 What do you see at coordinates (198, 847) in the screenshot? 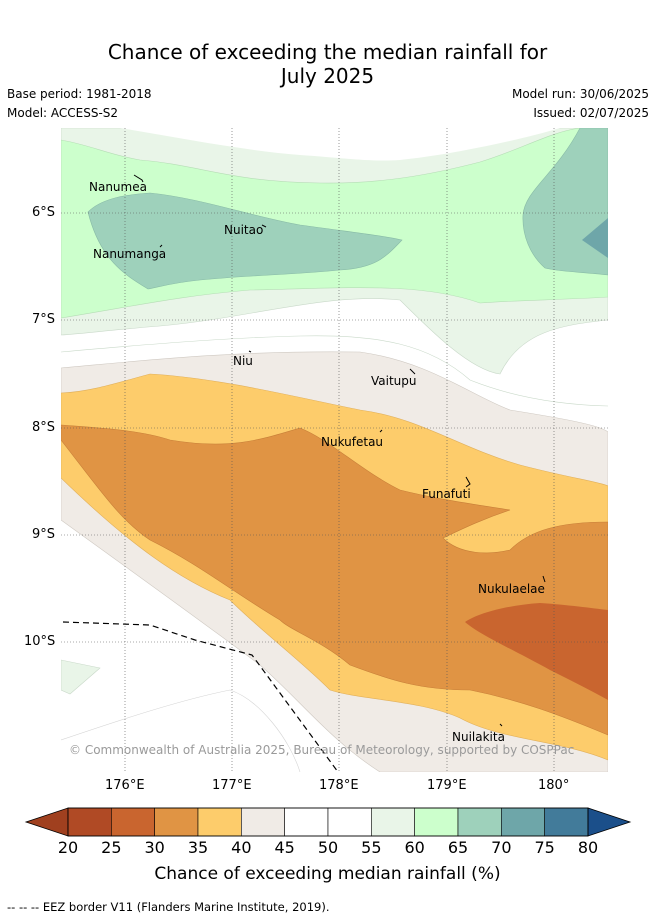
I see `colorbar-tick-label: 35` at bounding box center [198, 847].